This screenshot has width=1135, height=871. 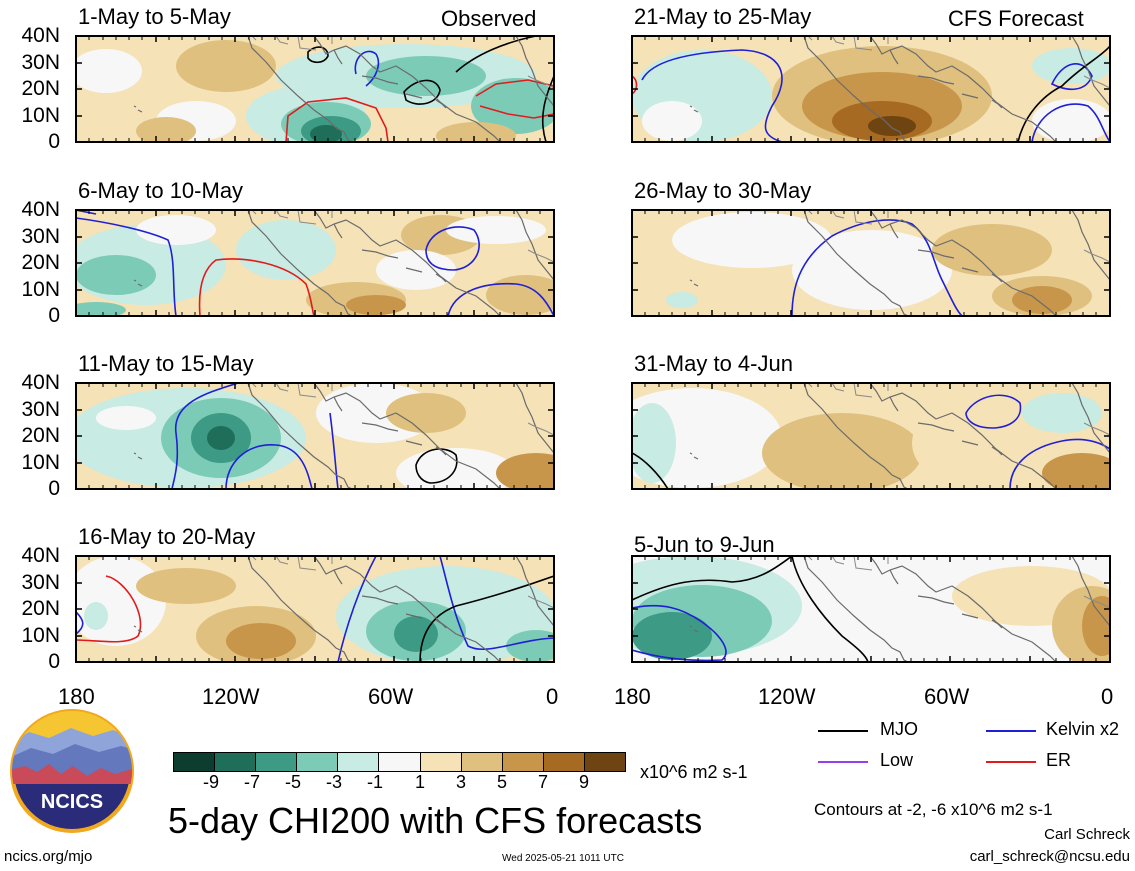 I want to click on colorbar-label: -9, so click(x=211, y=782).